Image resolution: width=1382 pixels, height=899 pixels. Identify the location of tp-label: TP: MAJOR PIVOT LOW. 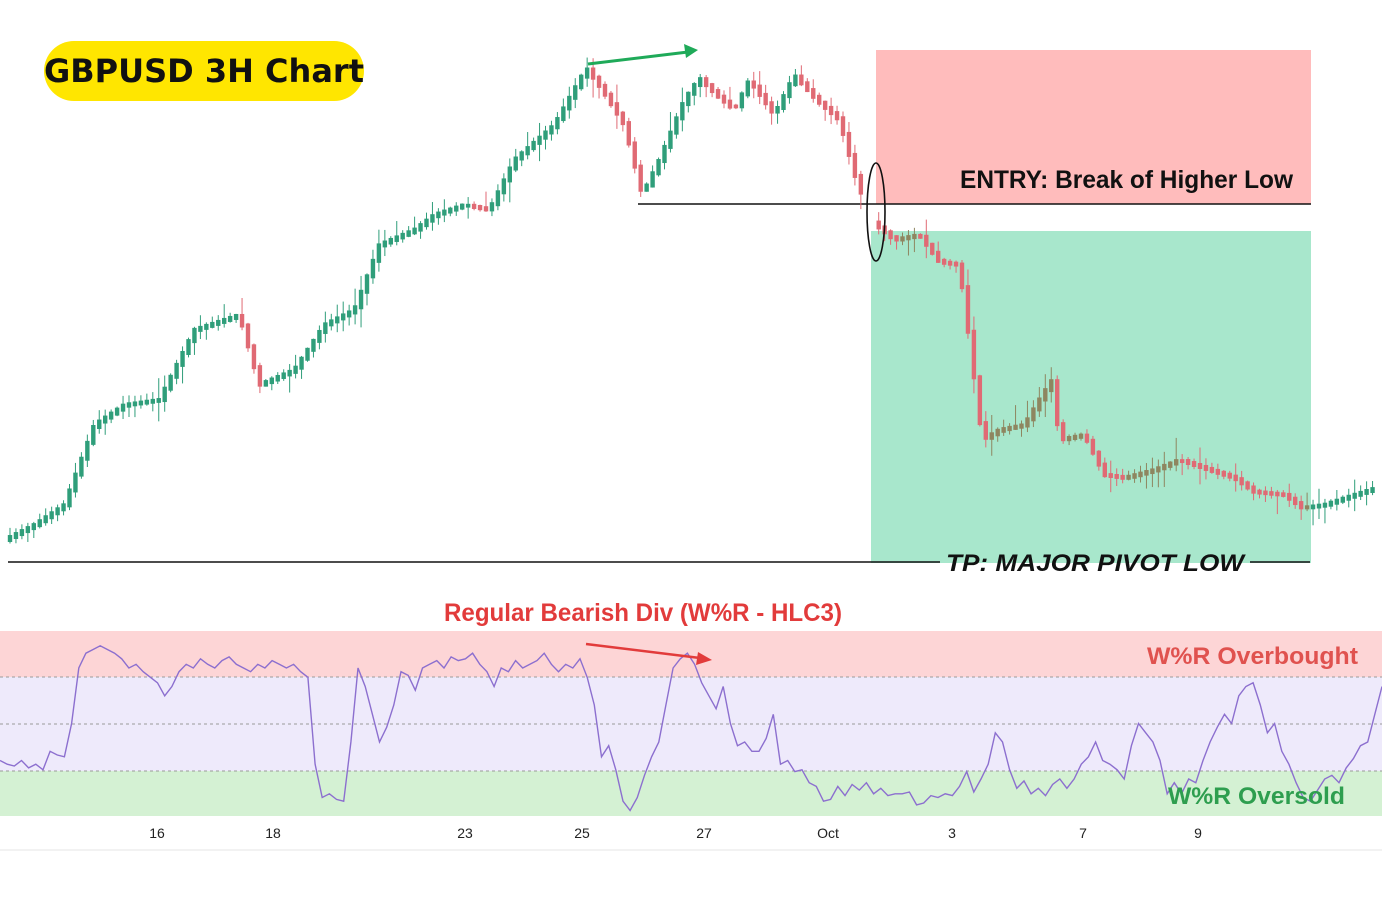
(1096, 563).